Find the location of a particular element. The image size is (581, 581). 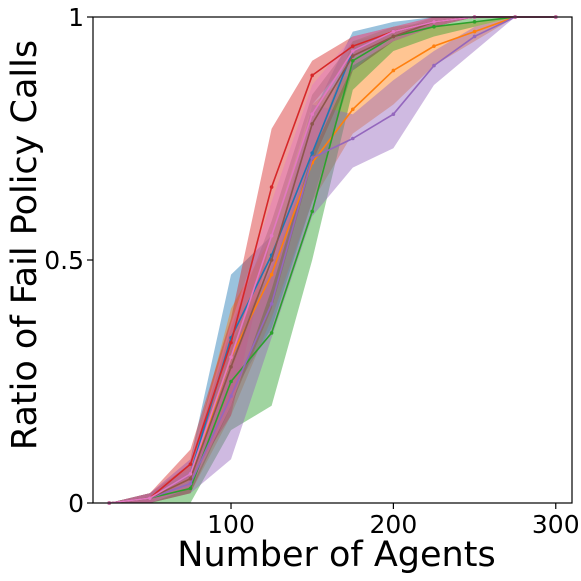

y-tick-label: 0 is located at coordinates (76, 503).